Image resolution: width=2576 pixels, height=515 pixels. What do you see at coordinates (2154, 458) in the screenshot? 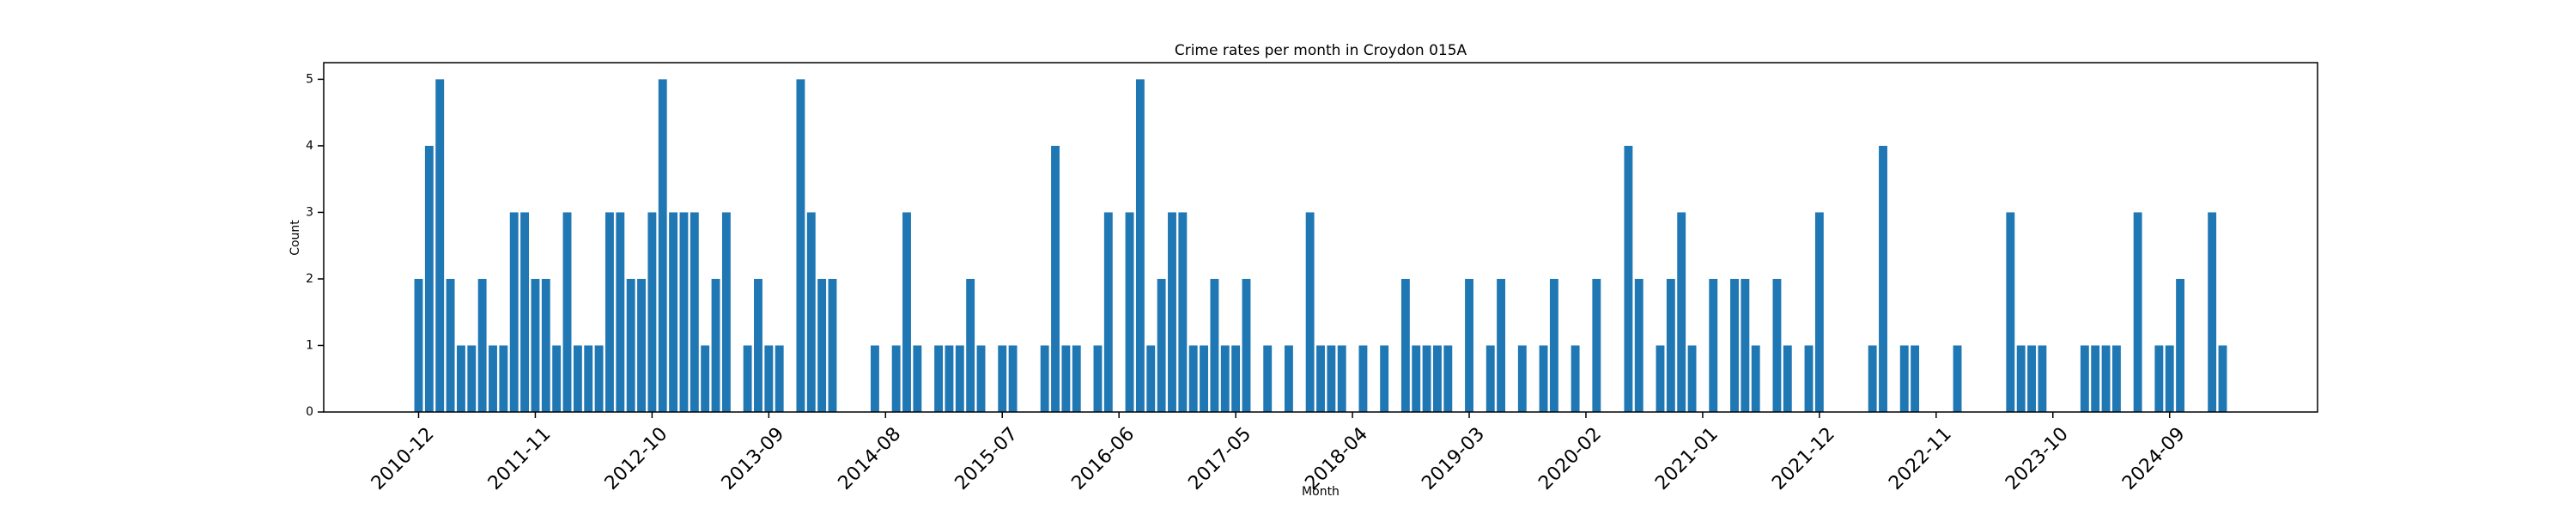
I see `x-tick-label: 2024-09` at bounding box center [2154, 458].